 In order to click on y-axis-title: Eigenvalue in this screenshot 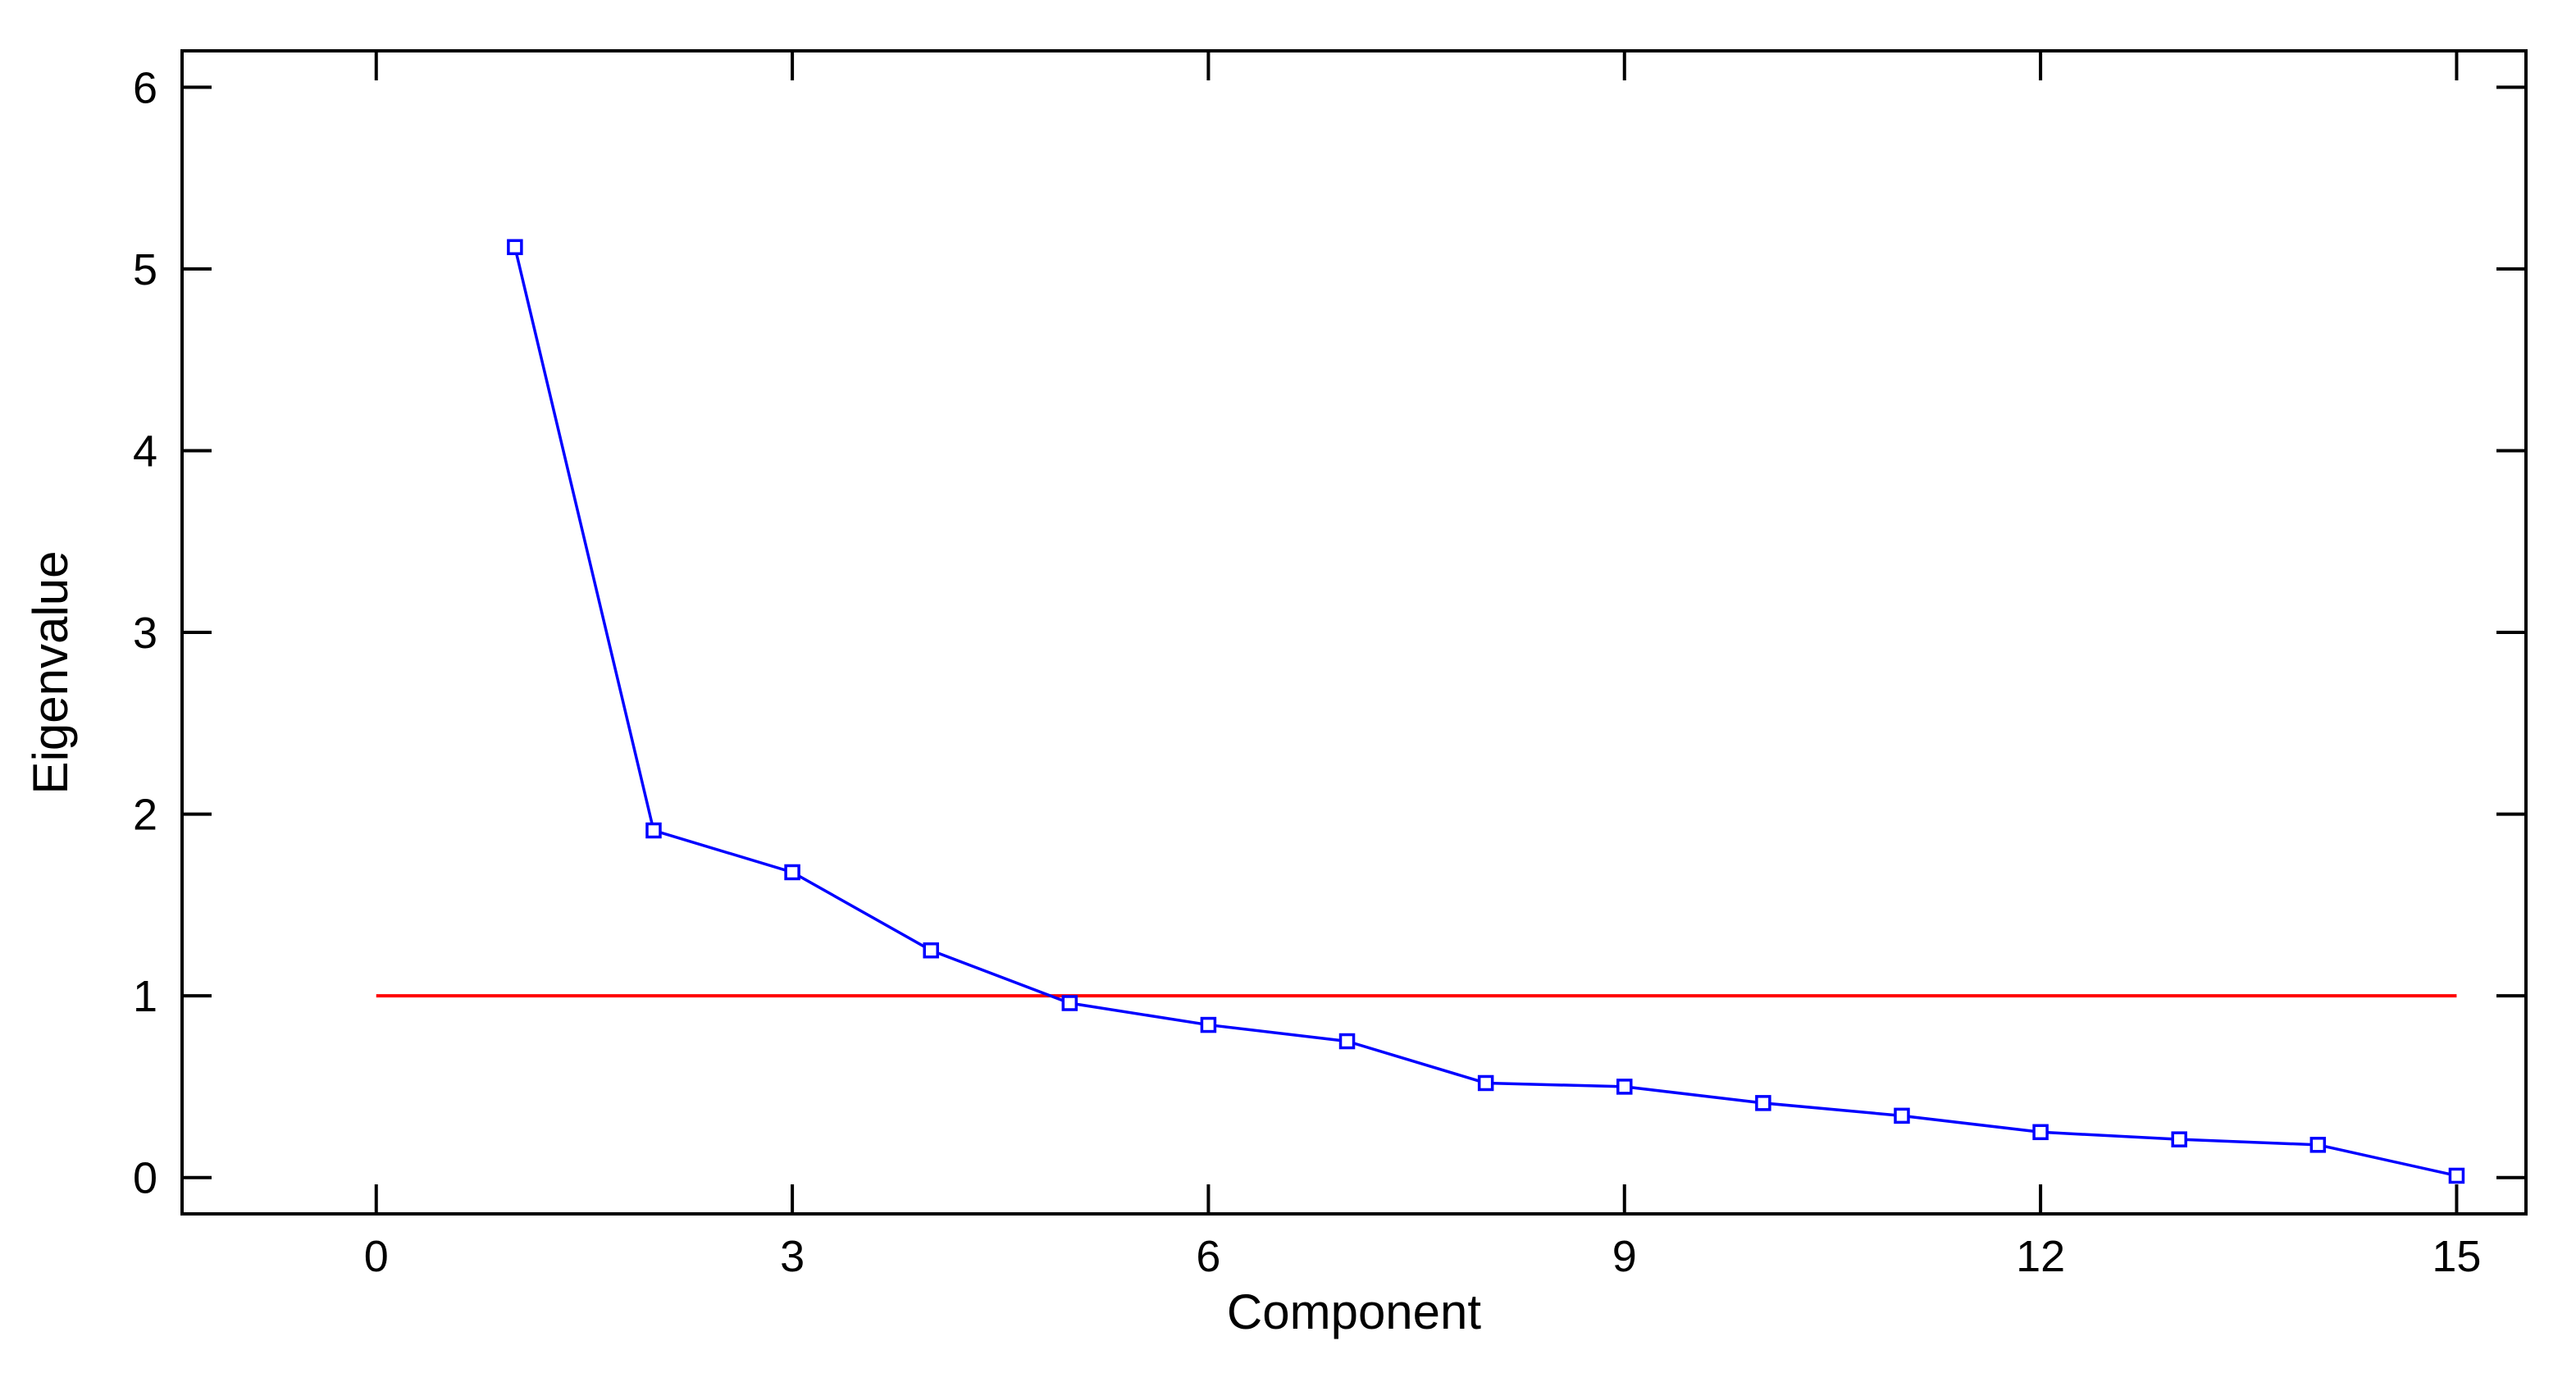, I will do `click(50, 673)`.